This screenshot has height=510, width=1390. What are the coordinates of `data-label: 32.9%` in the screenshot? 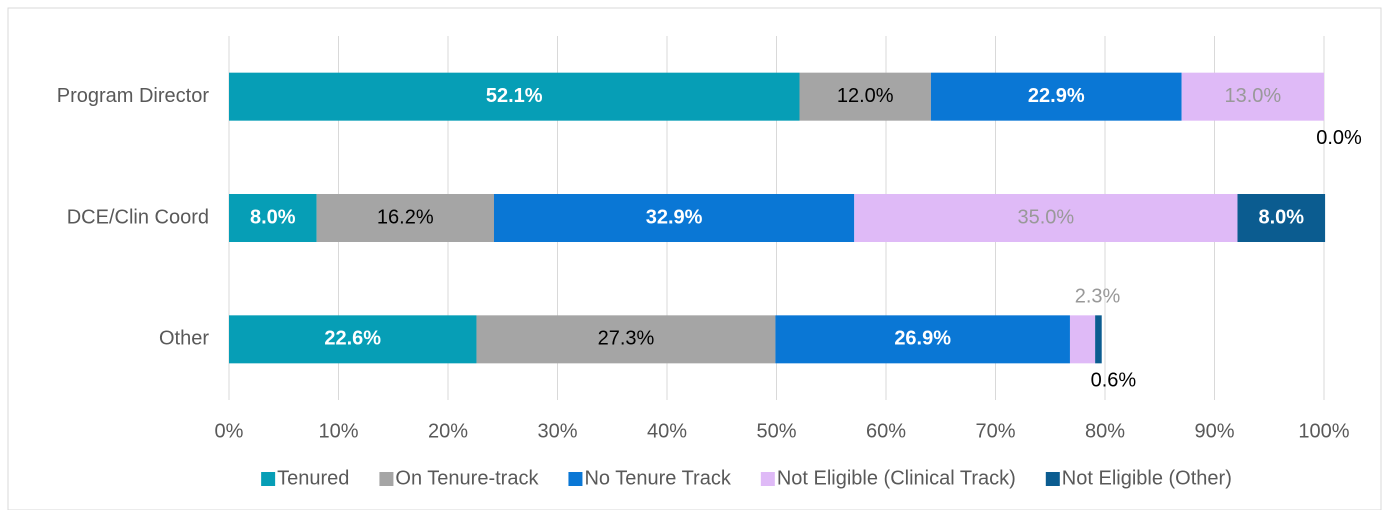 It's located at (674, 217).